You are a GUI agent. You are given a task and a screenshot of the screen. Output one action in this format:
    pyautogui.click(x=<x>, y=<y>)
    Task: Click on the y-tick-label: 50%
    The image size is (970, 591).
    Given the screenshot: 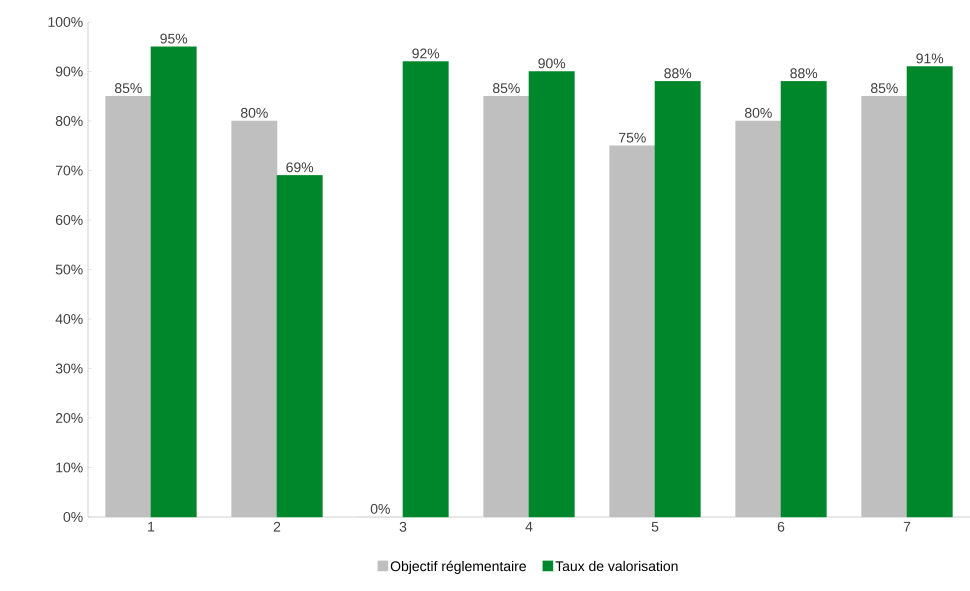 What is the action you would take?
    pyautogui.click(x=69, y=269)
    